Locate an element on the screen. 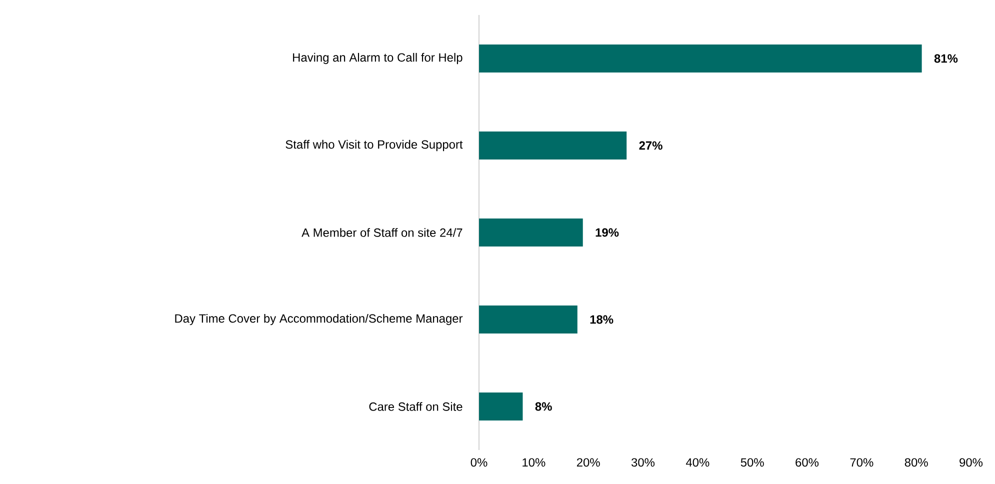 This screenshot has height=484, width=995. x-tick-label: 30% is located at coordinates (643, 462).